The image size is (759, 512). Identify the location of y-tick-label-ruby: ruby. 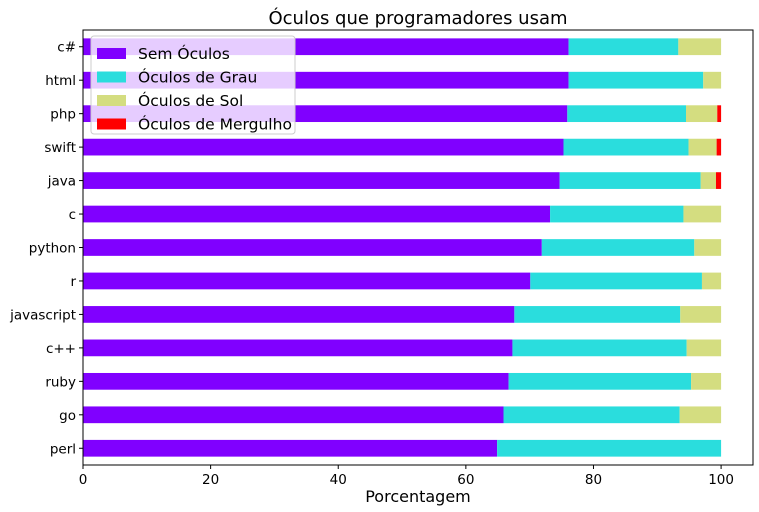
(60, 382).